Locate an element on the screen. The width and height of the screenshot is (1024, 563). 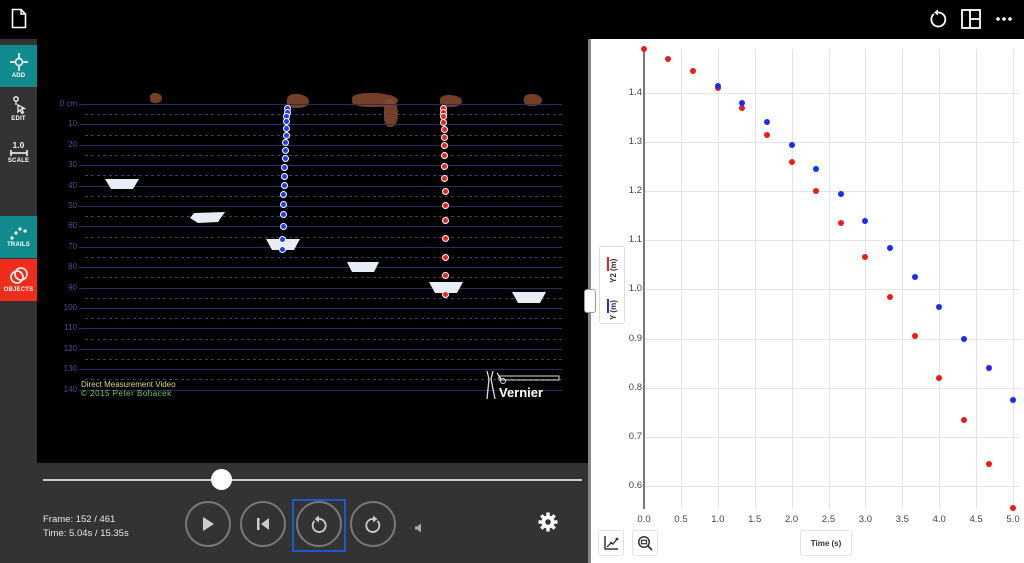
x-tick-label: 4.0 is located at coordinates (939, 519).